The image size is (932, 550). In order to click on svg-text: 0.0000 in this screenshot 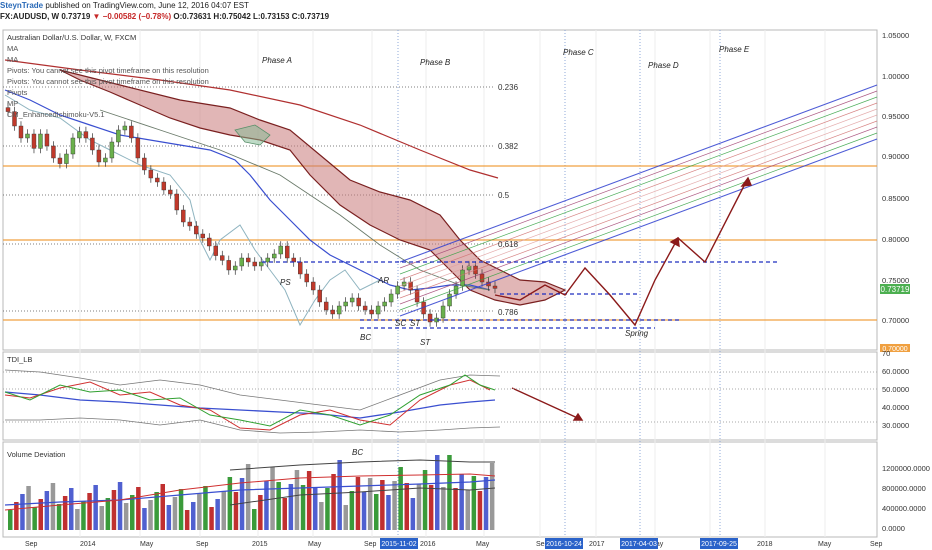, I will do `click(893, 528)`.